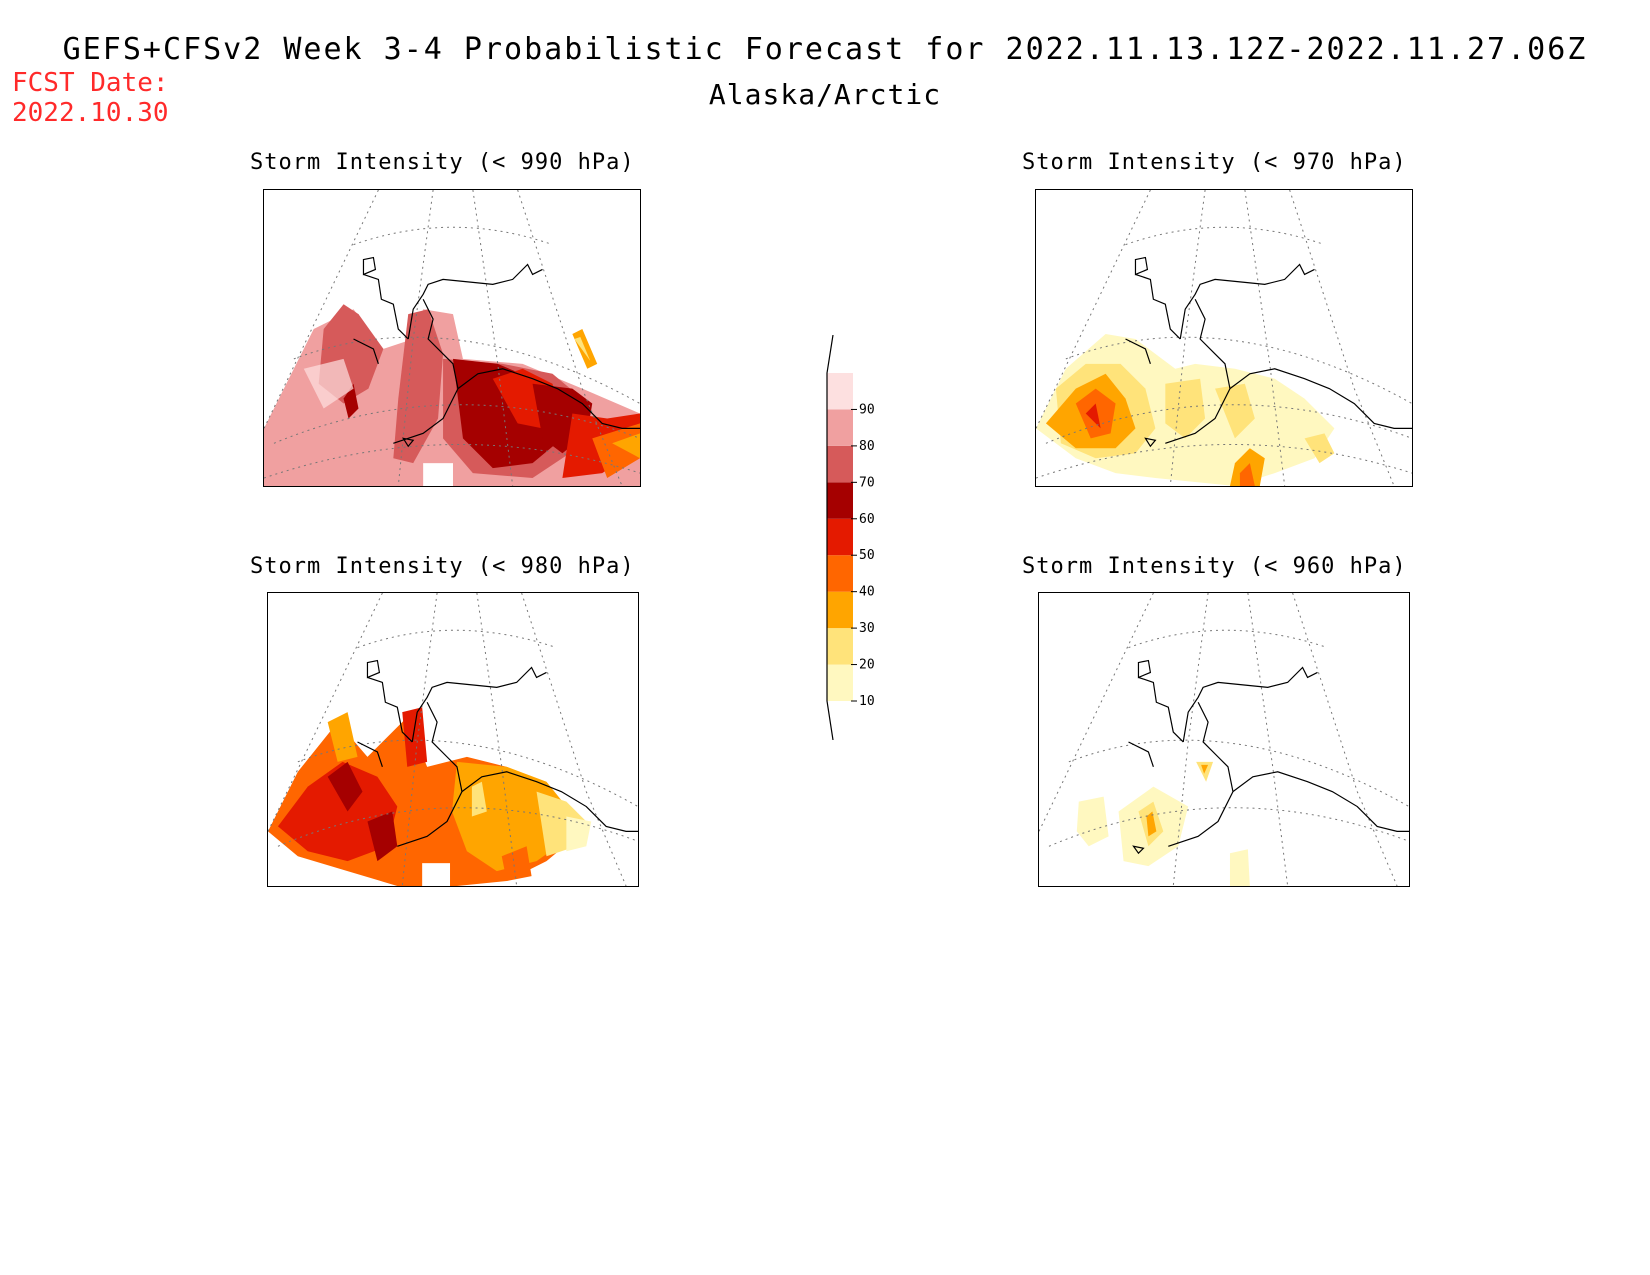  I want to click on colorbar-outline, so click(830, 537).